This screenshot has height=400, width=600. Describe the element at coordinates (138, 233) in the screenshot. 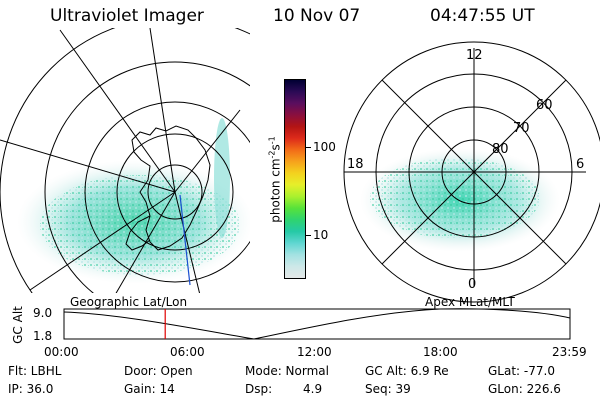

I see `peninsula-coastline` at that location.